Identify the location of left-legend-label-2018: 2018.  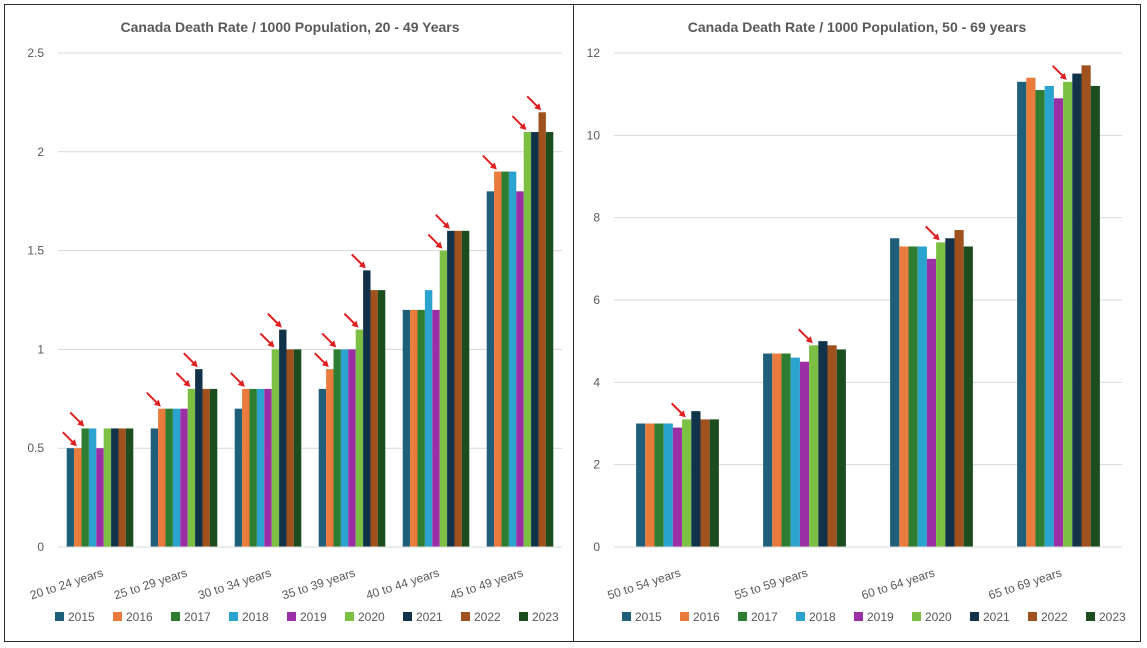
(255, 617).